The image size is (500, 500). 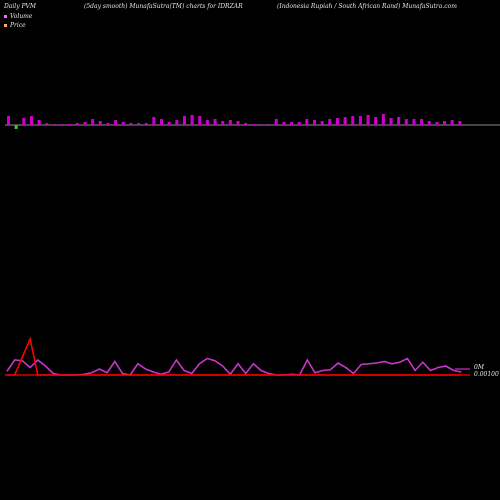 What do you see at coordinates (486, 374) in the screenshot?
I see `y-label-price: 0.00100` at bounding box center [486, 374].